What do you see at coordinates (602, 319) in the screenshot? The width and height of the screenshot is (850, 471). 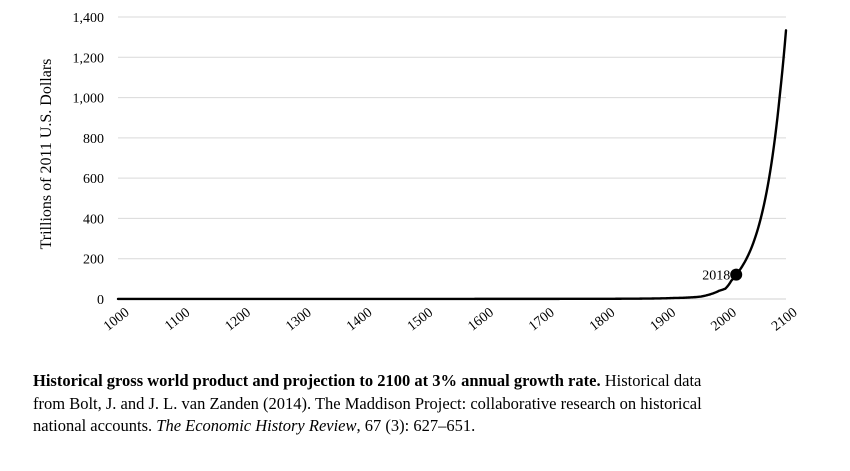 I see `x-tick-label: 1800` at bounding box center [602, 319].